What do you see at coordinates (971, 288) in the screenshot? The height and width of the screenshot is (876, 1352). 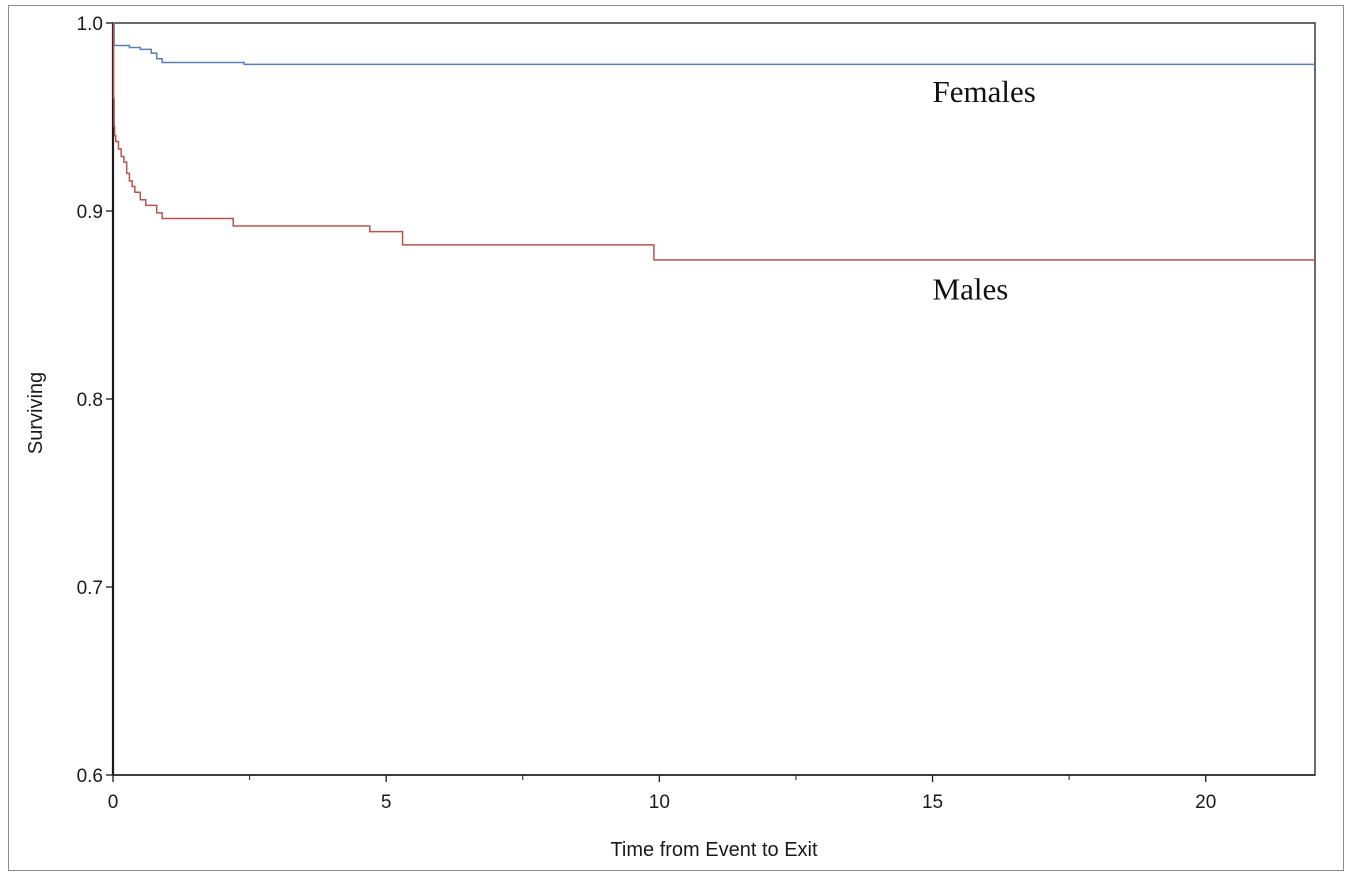 I see `annotation-males: Males` at bounding box center [971, 288].